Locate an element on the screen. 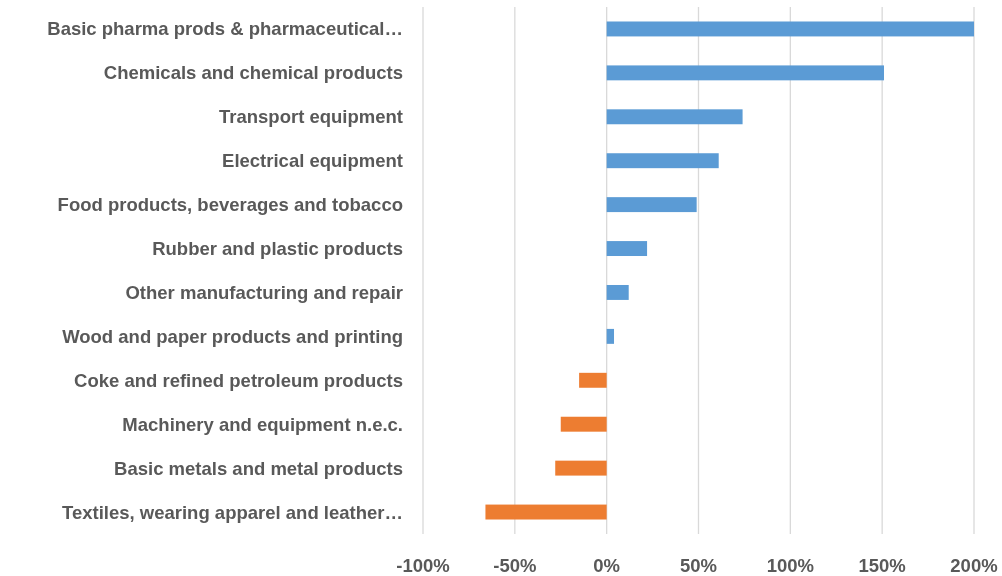 The height and width of the screenshot is (576, 1002). y-tick-label: Transport equipment is located at coordinates (311, 117).